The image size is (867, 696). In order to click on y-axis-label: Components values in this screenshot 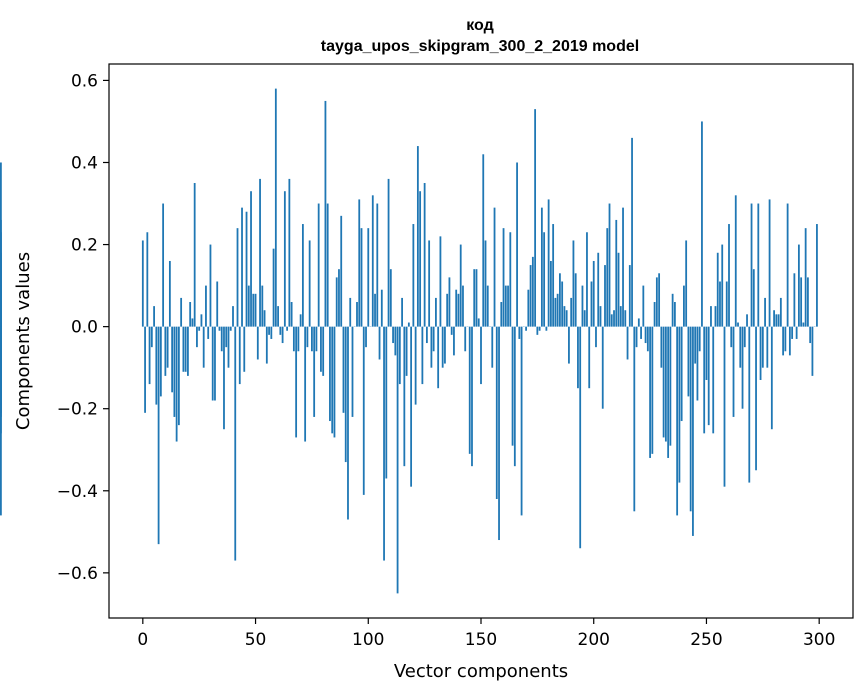, I will do `click(23, 341)`.